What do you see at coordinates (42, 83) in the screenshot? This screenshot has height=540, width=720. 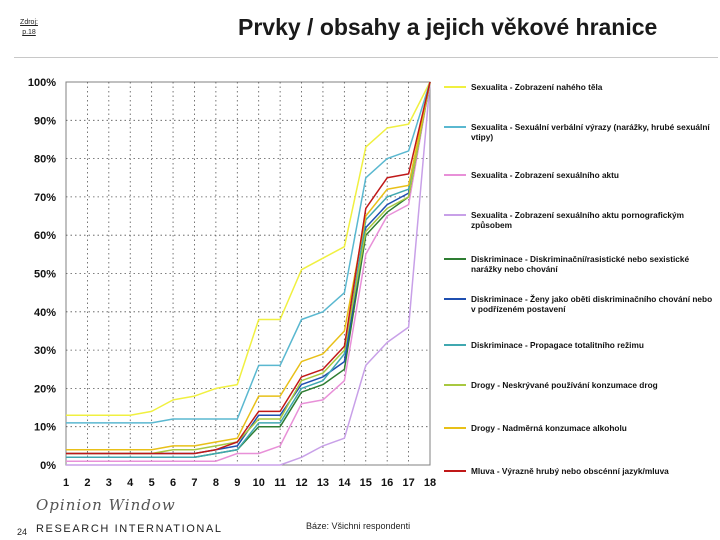 I see `y-tick-label: 100%` at bounding box center [42, 83].